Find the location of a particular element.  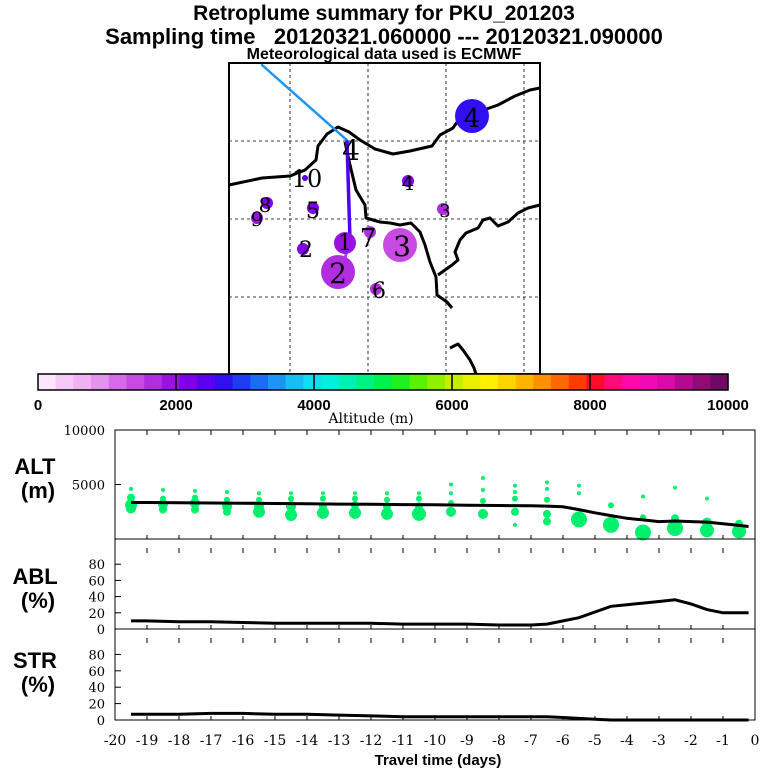

abl-ylabel: ABL (%) is located at coordinates (38, 588).